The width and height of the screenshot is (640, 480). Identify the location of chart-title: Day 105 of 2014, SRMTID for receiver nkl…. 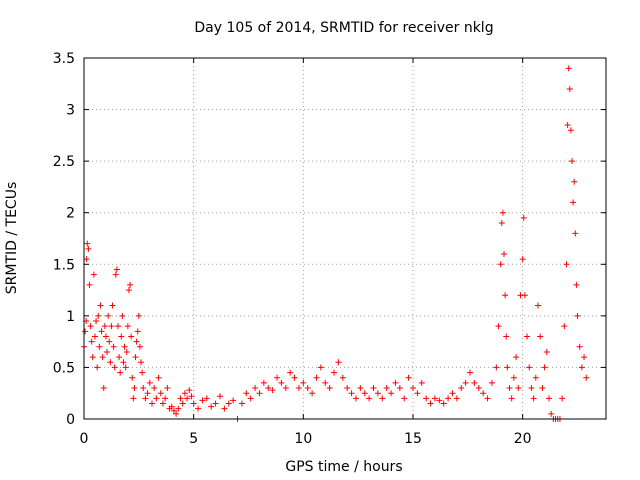
(343, 28).